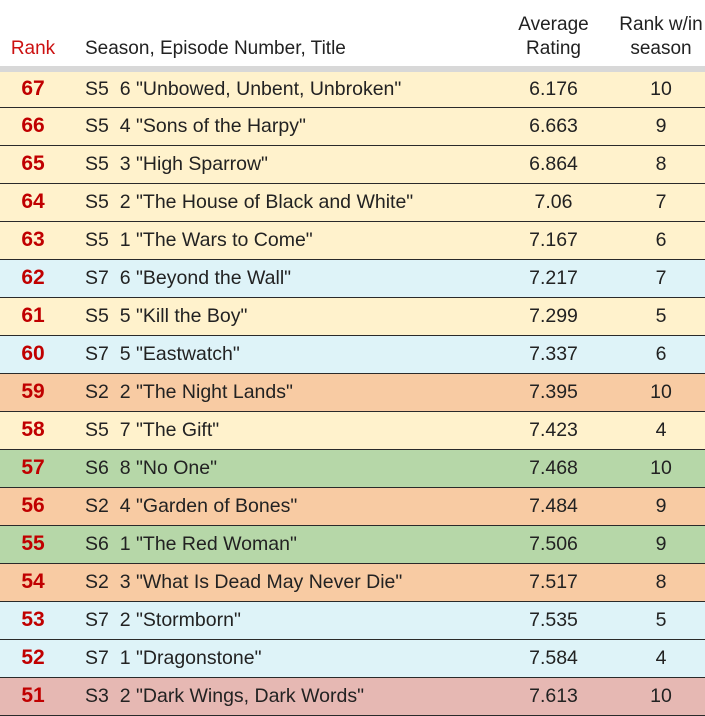  Describe the element at coordinates (278, 34) in the screenshot. I see `title-column-header: Season, Episode Number, Title` at that location.